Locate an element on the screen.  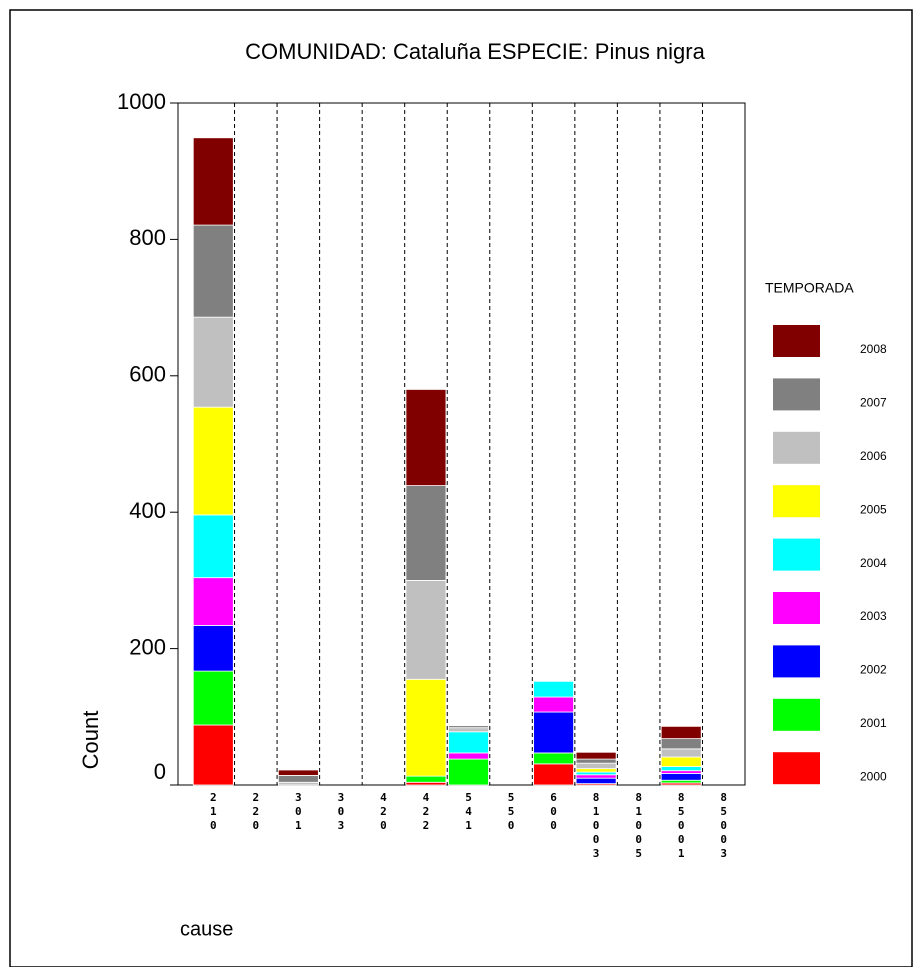
x-axis-label: cause is located at coordinates (206, 929).